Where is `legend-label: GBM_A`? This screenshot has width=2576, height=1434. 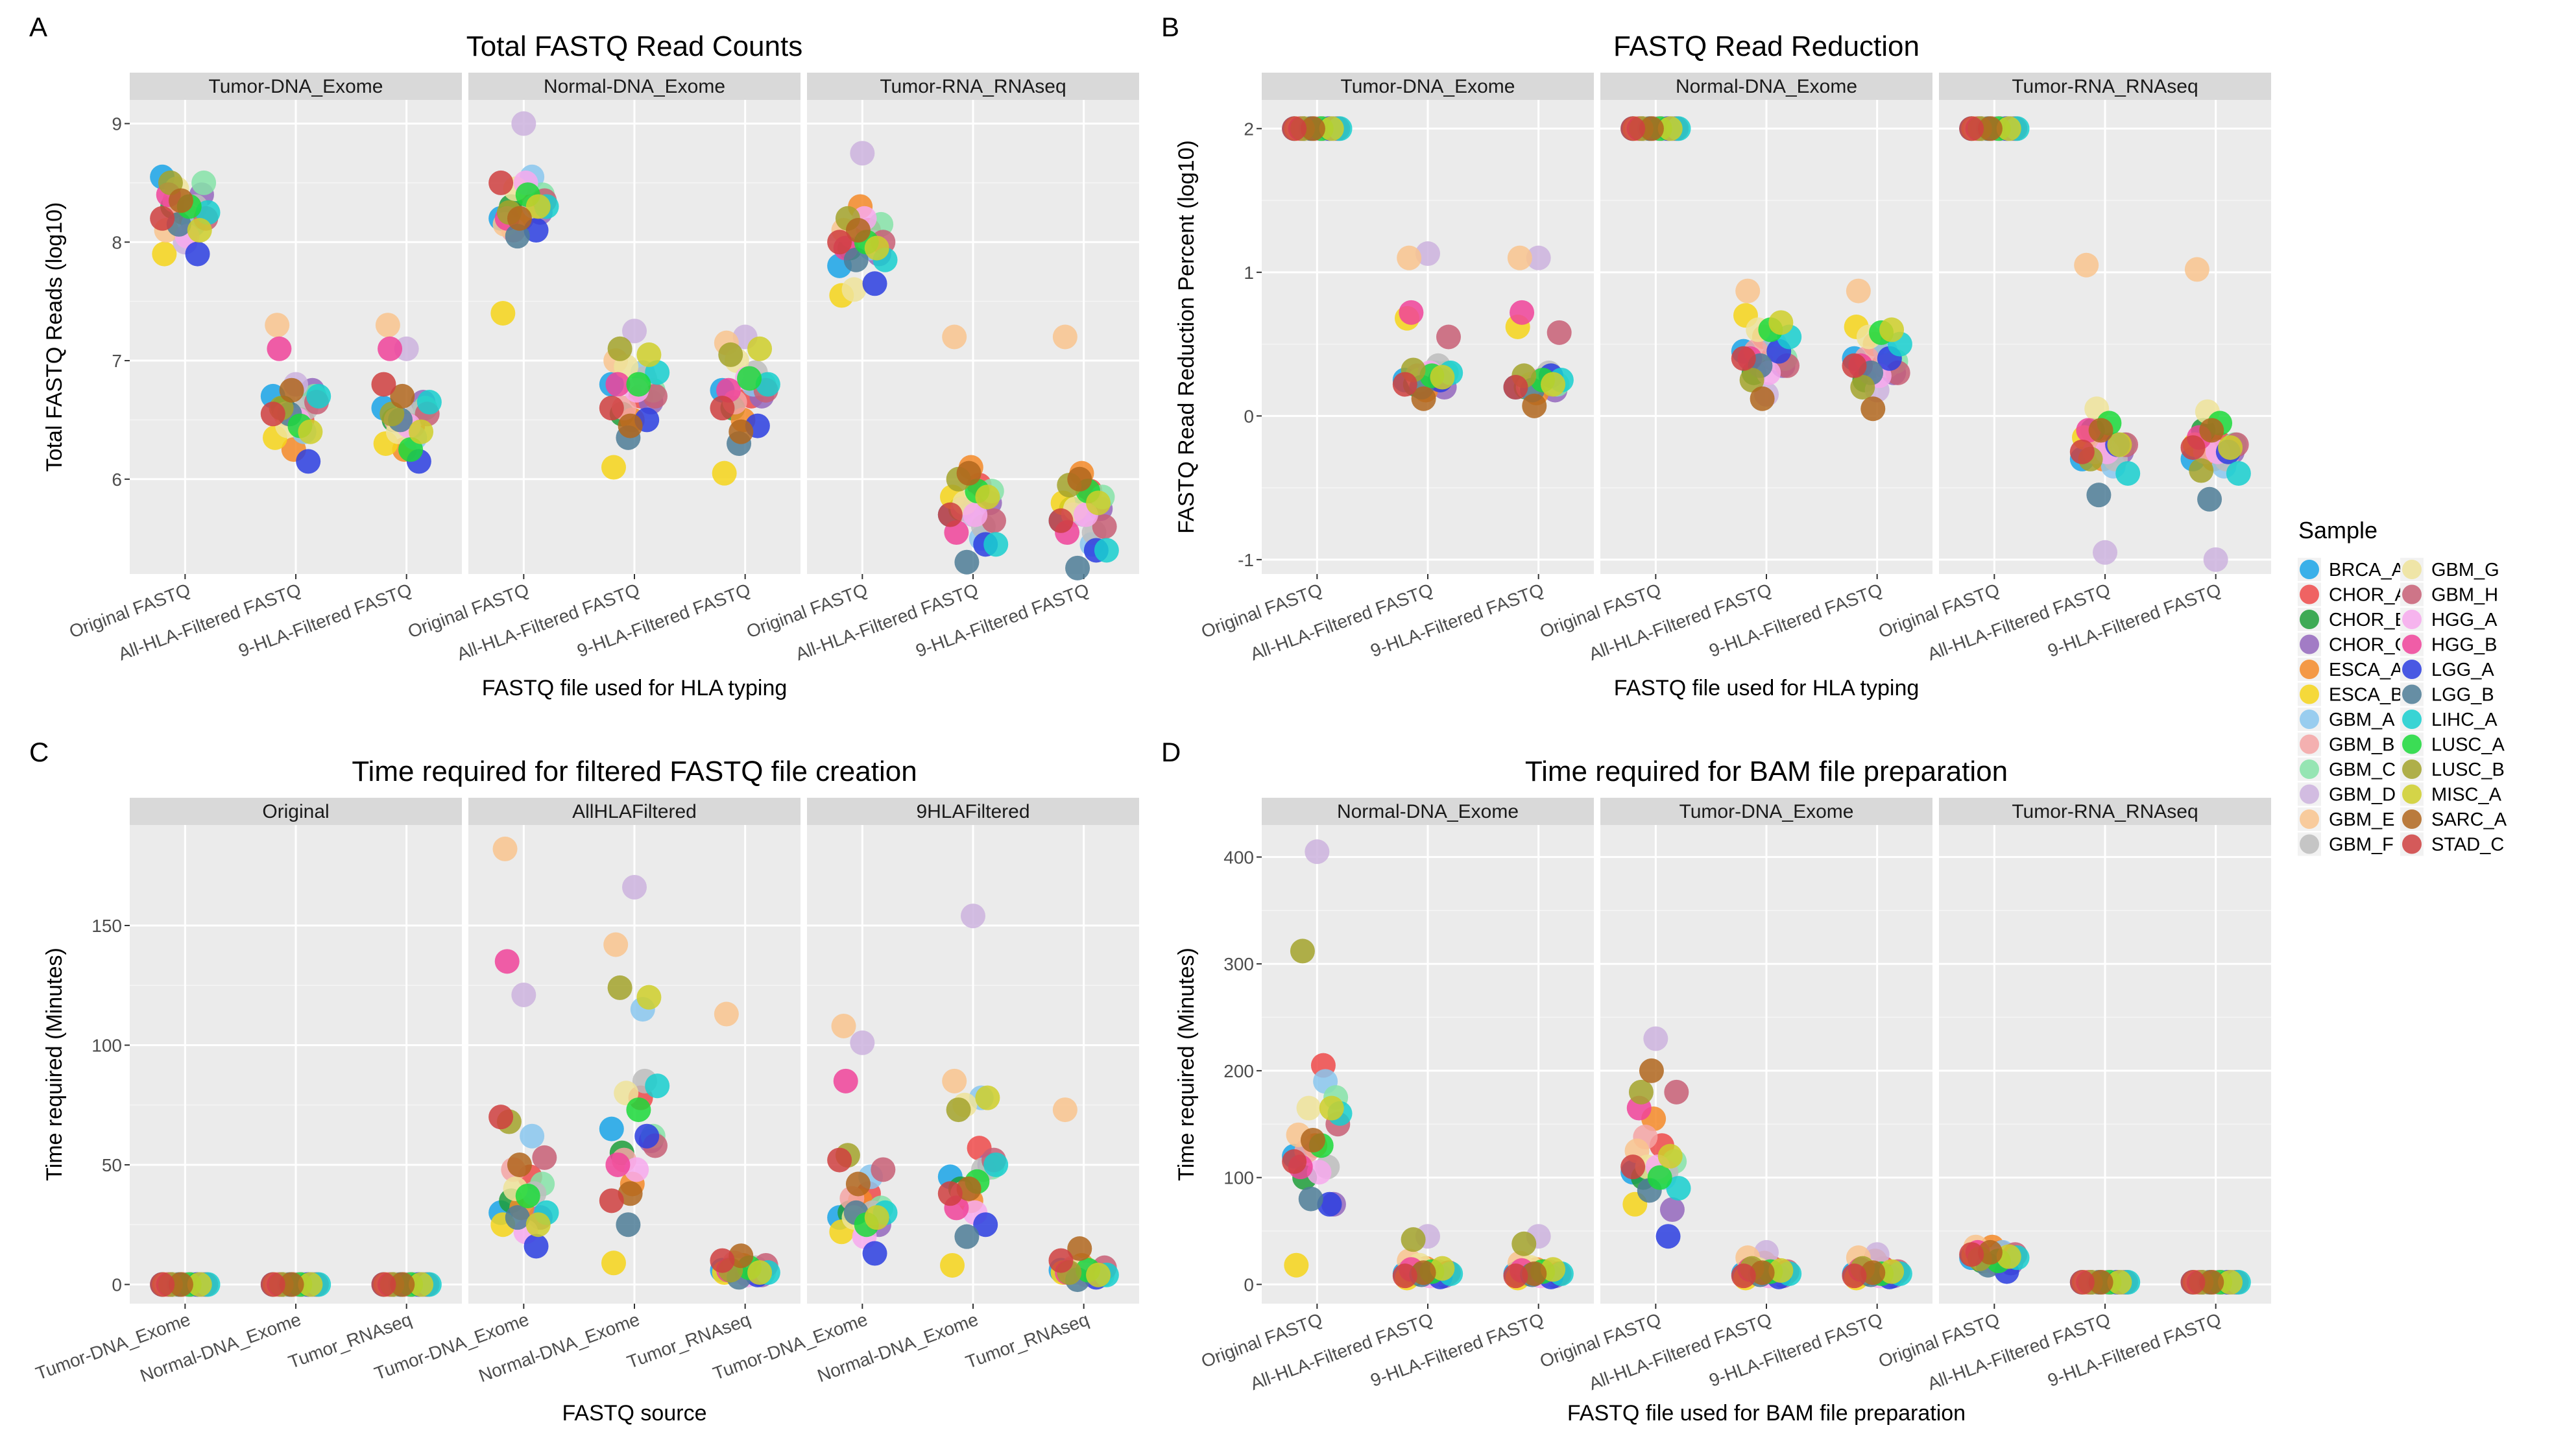
legend-label: GBM_A is located at coordinates (2362, 720).